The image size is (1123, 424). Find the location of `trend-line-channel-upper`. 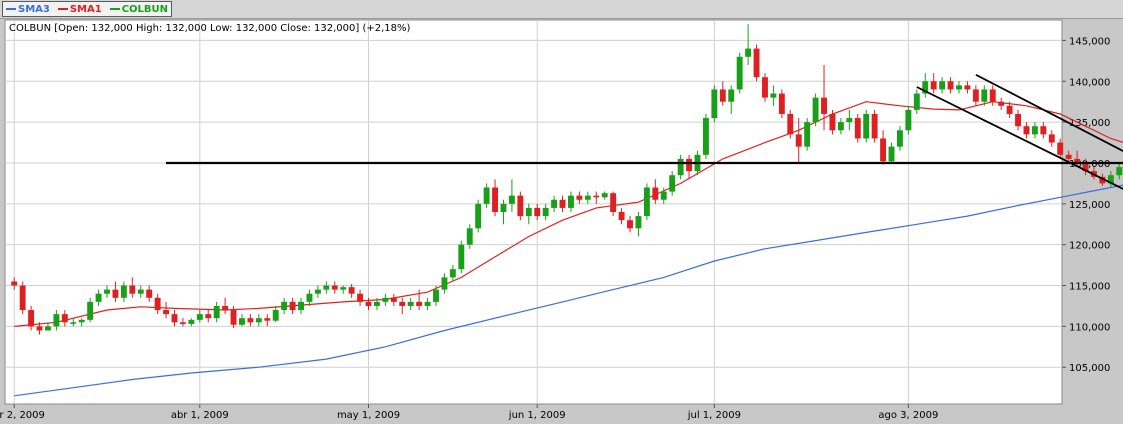

trend-line-channel-upper is located at coordinates (1049, 112).